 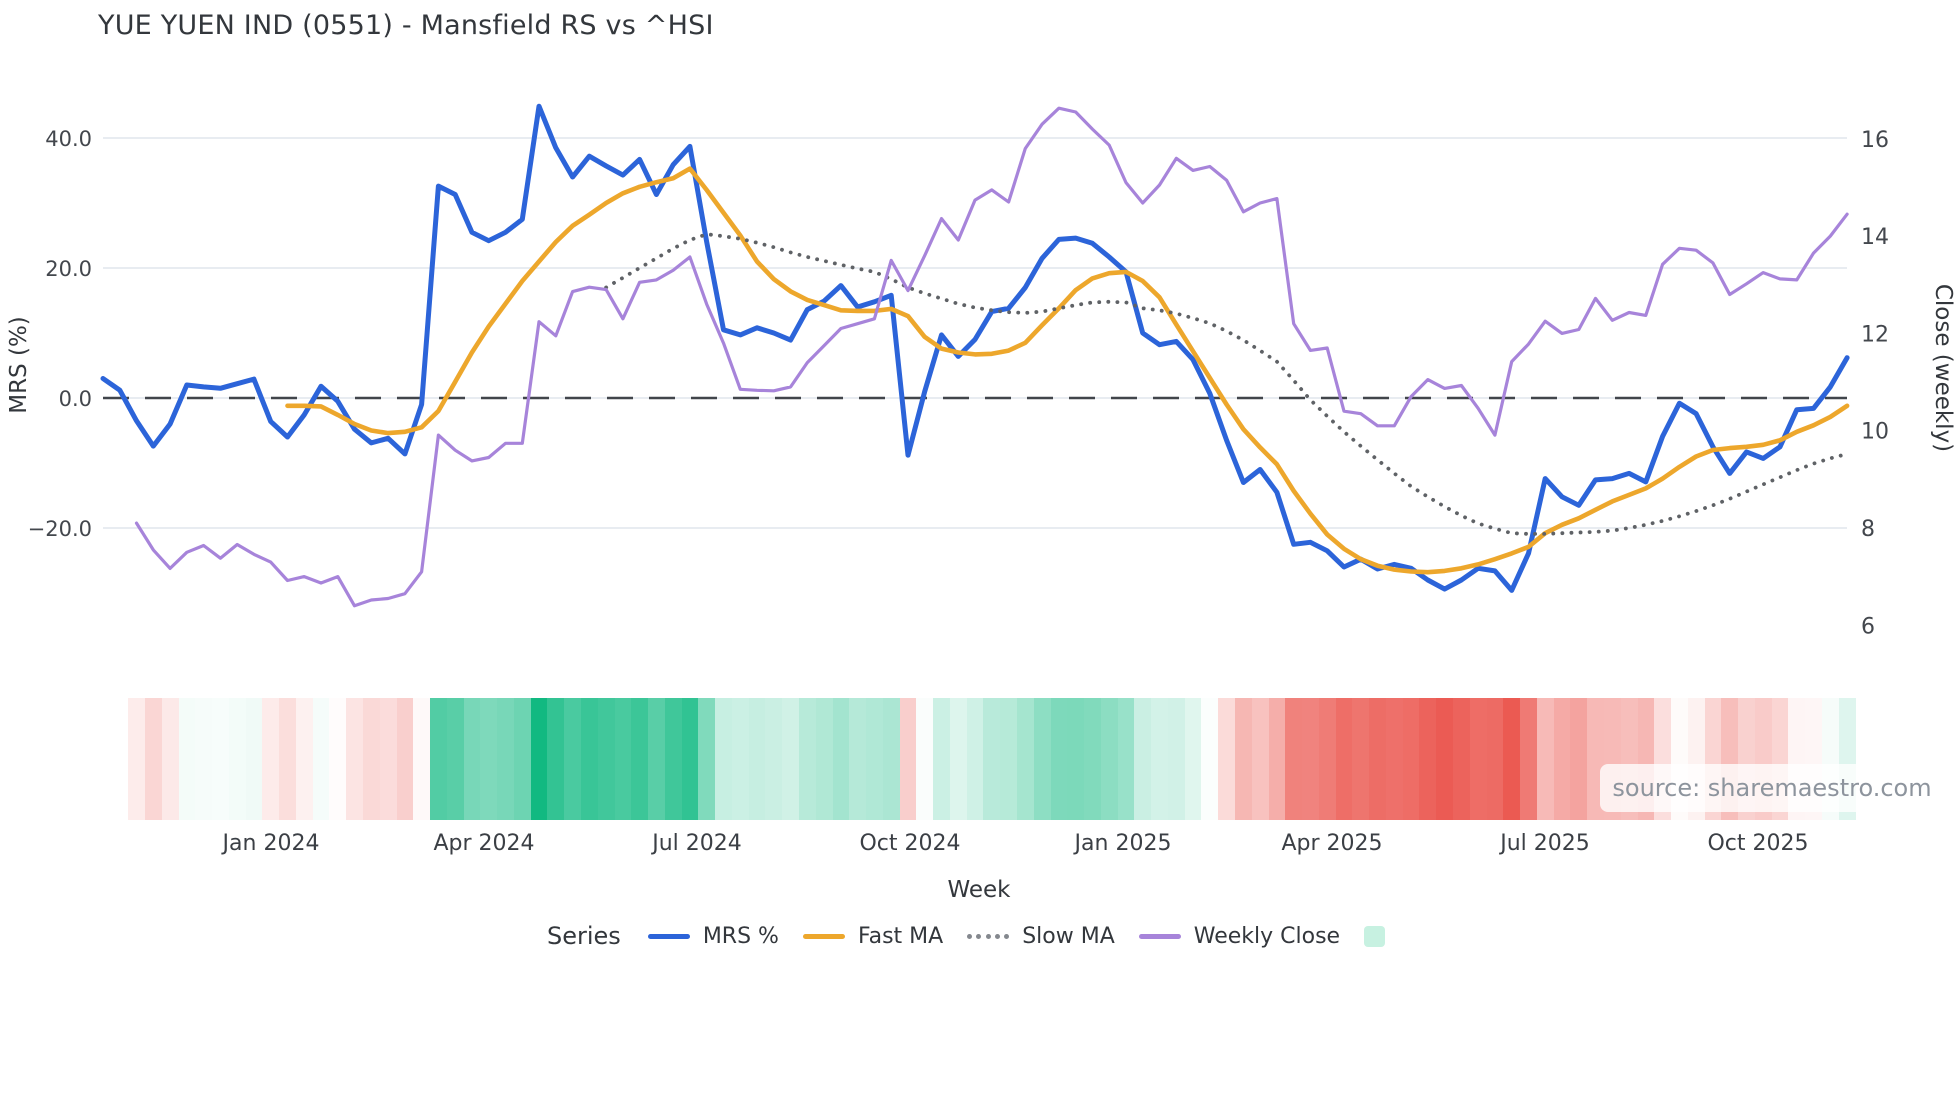 What do you see at coordinates (60, 529) in the screenshot?
I see `y-tick-left-−20.0: −20.0` at bounding box center [60, 529].